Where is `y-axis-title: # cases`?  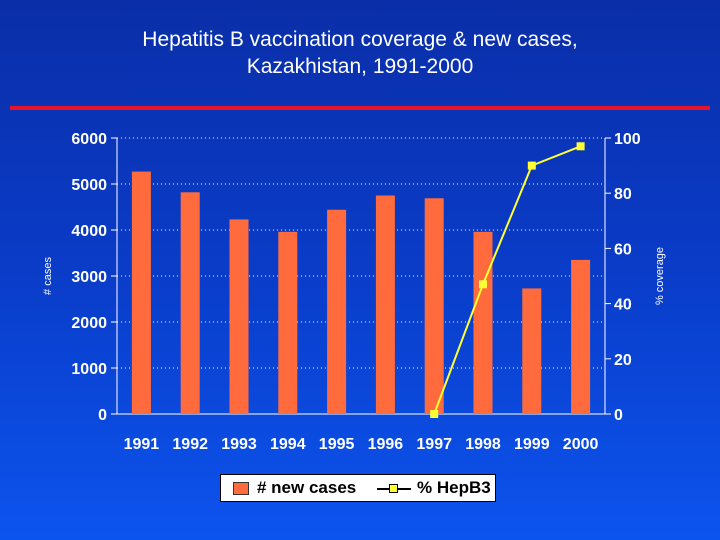 y-axis-title: # cases is located at coordinates (48, 276).